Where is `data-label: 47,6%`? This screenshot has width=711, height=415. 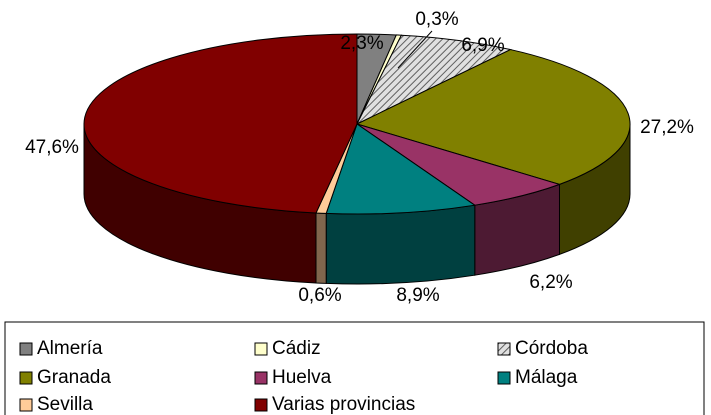
data-label: 47,6% is located at coordinates (52, 147).